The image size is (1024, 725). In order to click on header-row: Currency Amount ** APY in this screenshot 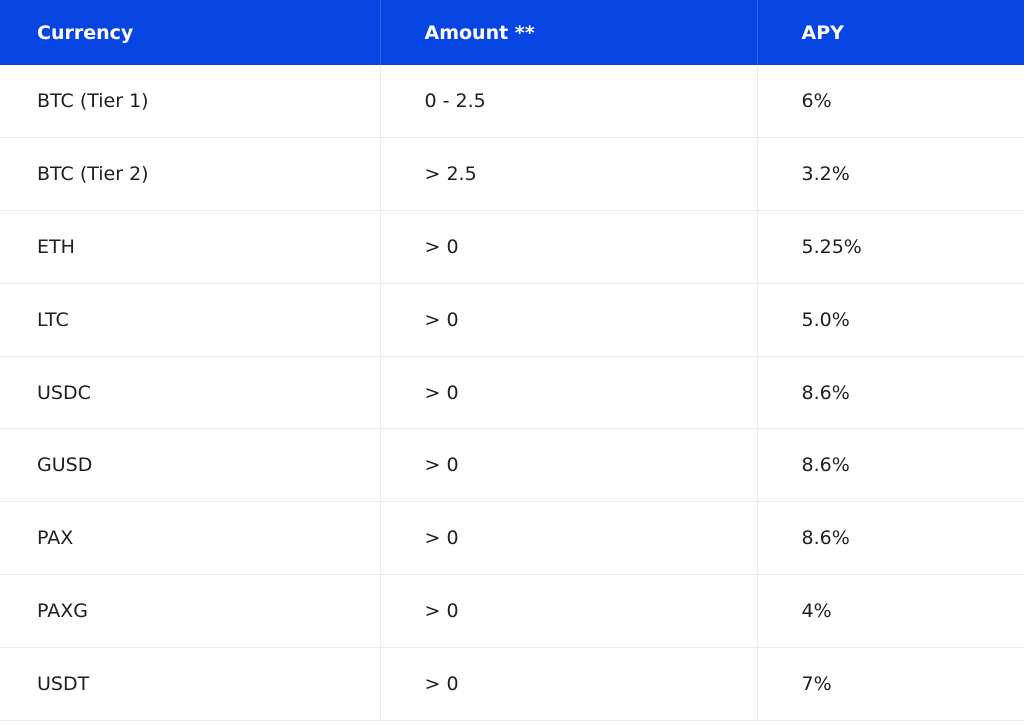, I will do `click(512, 32)`.